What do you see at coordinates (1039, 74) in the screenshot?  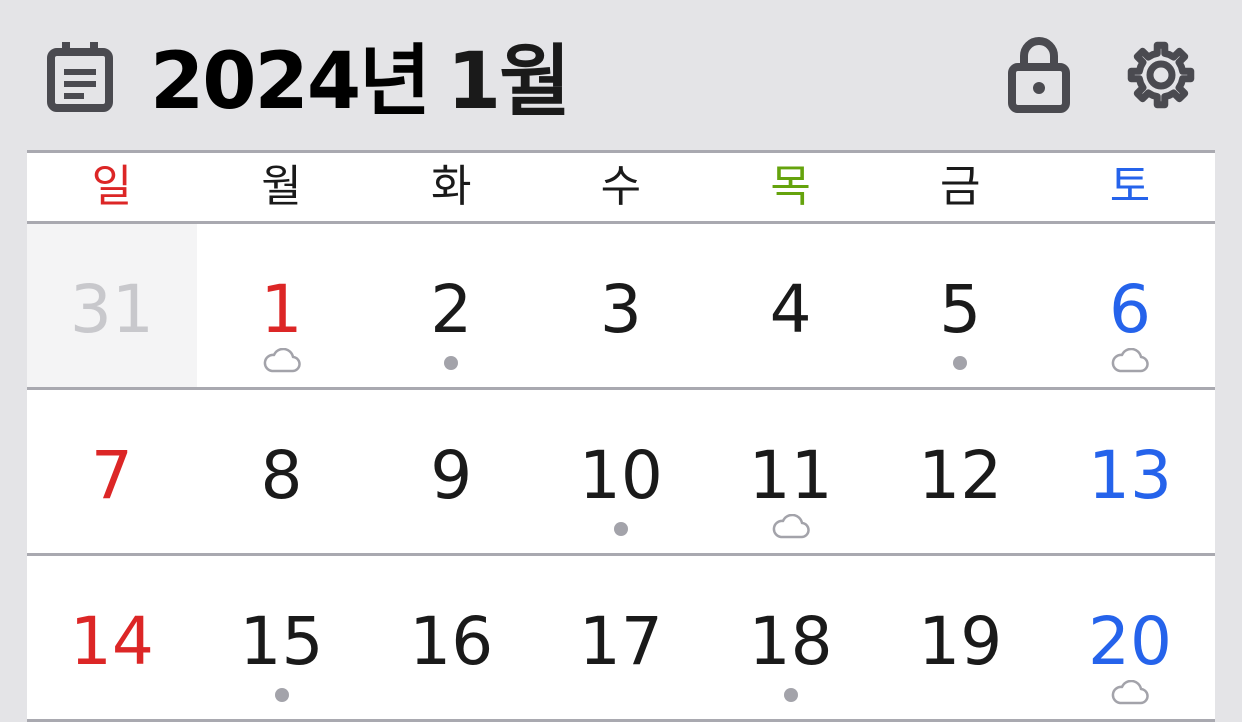 I see `lock-icon` at bounding box center [1039, 74].